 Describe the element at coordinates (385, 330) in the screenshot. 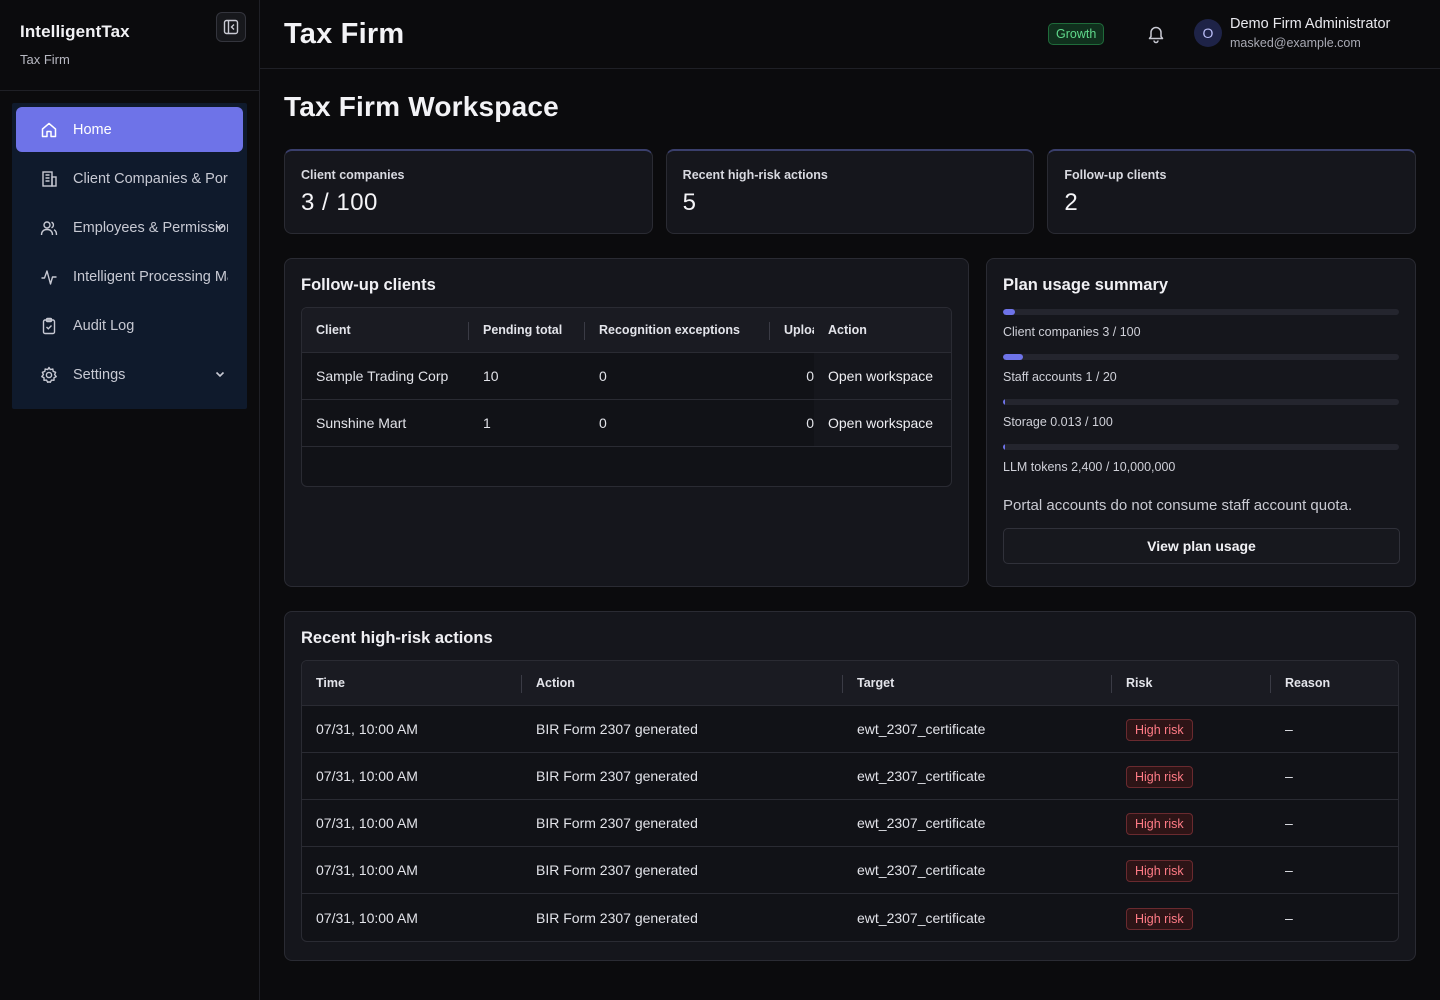

I see `column-header-client: Client` at that location.